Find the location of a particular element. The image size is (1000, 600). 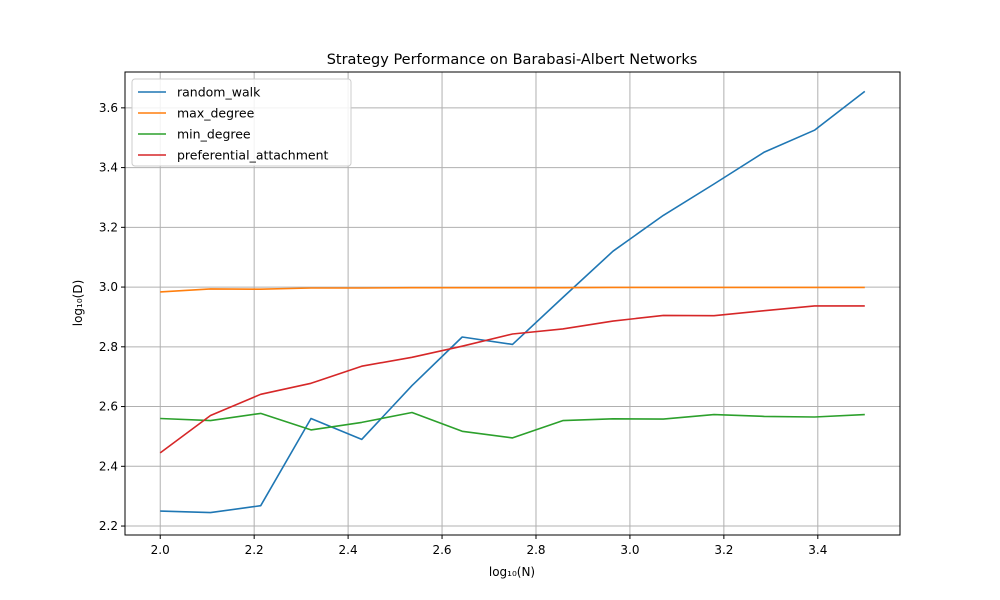

y-axis-label: log₁₀(D) is located at coordinates (78, 303).